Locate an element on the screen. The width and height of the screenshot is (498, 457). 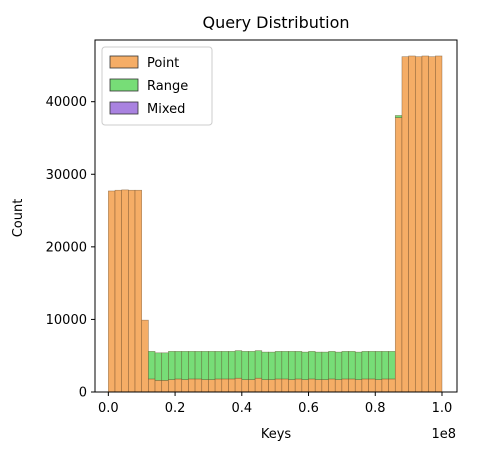
legend: Point Range Mixed is located at coordinates (157, 86).